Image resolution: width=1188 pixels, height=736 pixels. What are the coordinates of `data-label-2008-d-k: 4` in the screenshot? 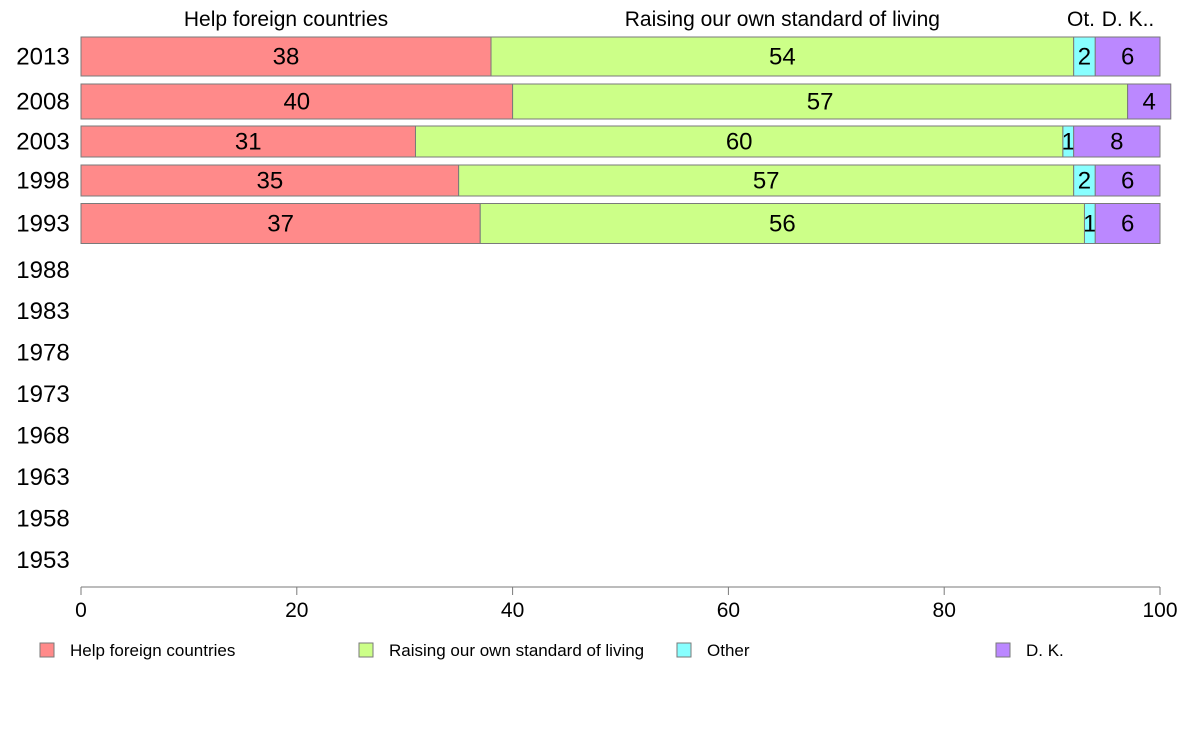 It's located at (1149, 102).